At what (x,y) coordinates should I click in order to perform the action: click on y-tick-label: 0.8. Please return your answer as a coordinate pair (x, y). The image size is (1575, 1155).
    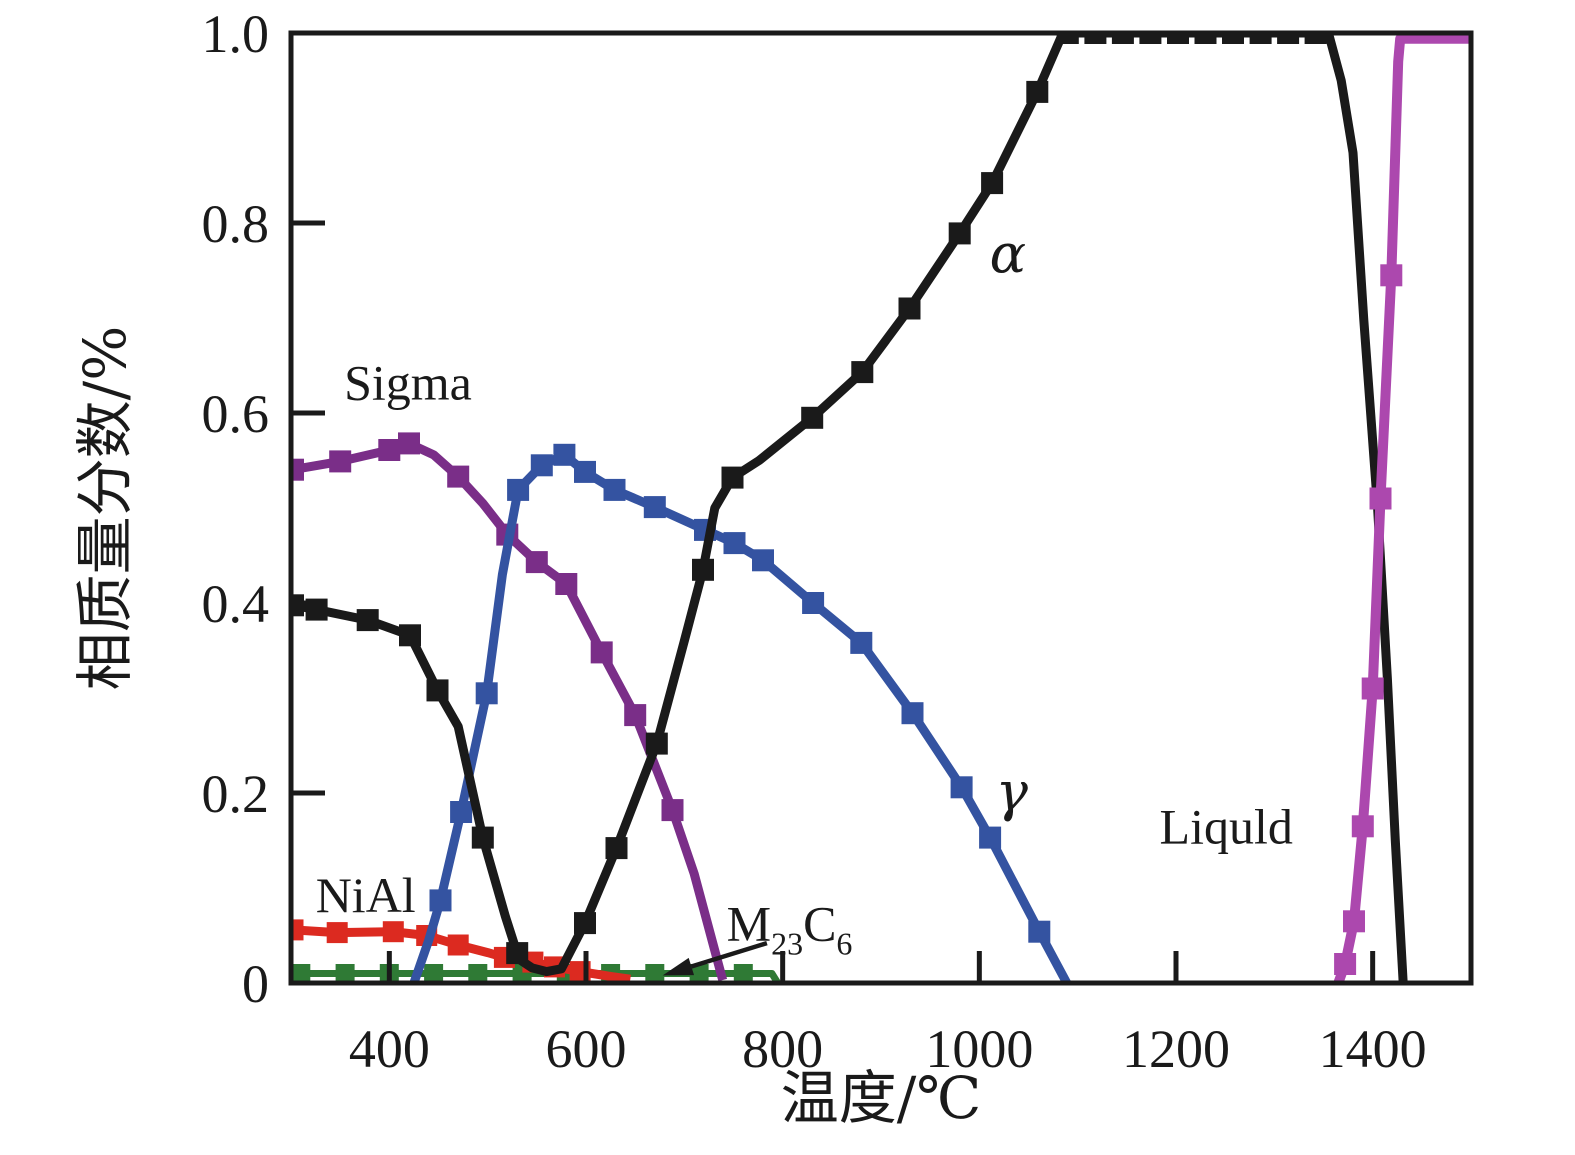
    Looking at the image, I should click on (236, 224).